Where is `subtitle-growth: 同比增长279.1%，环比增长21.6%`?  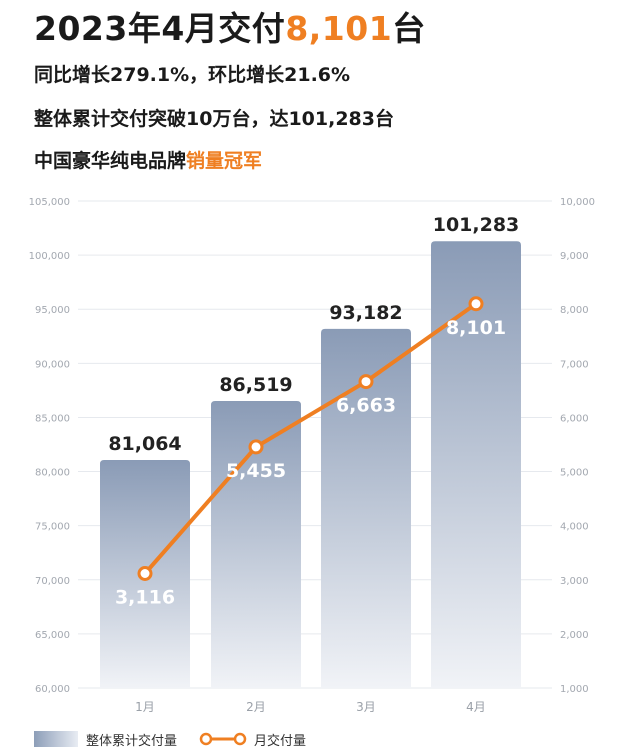
subtitle-growth: 同比增长279.1%，环比增长21.6% is located at coordinates (192, 75).